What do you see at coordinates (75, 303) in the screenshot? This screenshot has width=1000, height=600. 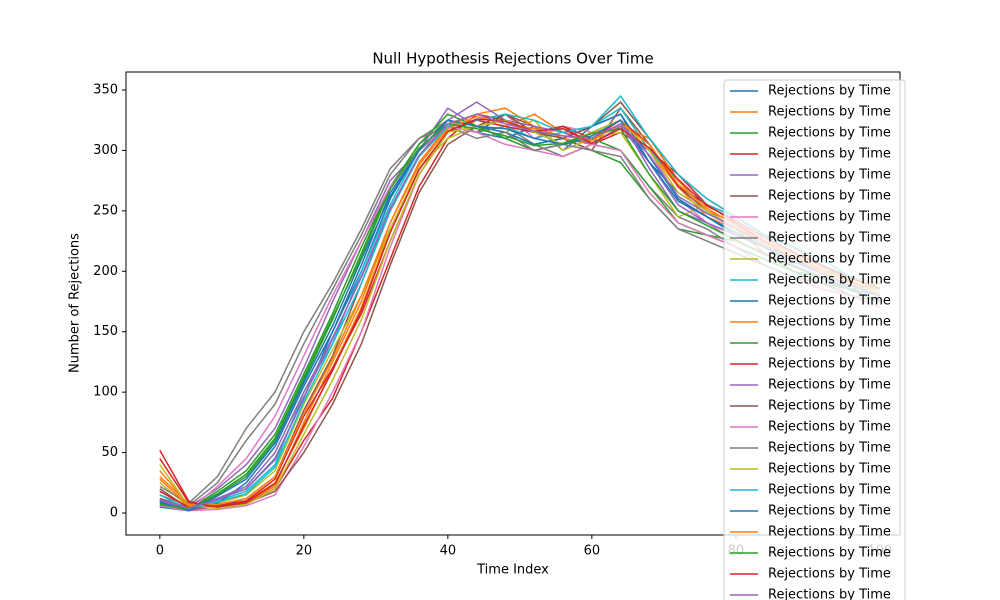 I see `y-axis-label: Number of Rejections` at bounding box center [75, 303].